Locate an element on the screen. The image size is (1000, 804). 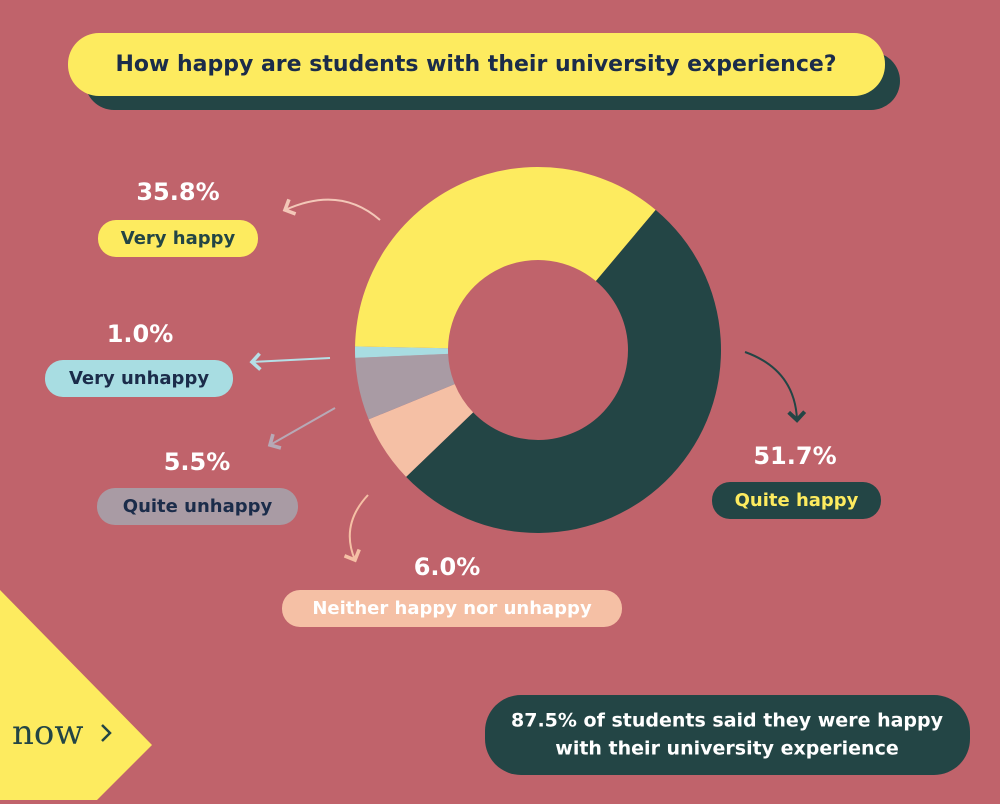
legend-label: Very happy is located at coordinates (178, 238).